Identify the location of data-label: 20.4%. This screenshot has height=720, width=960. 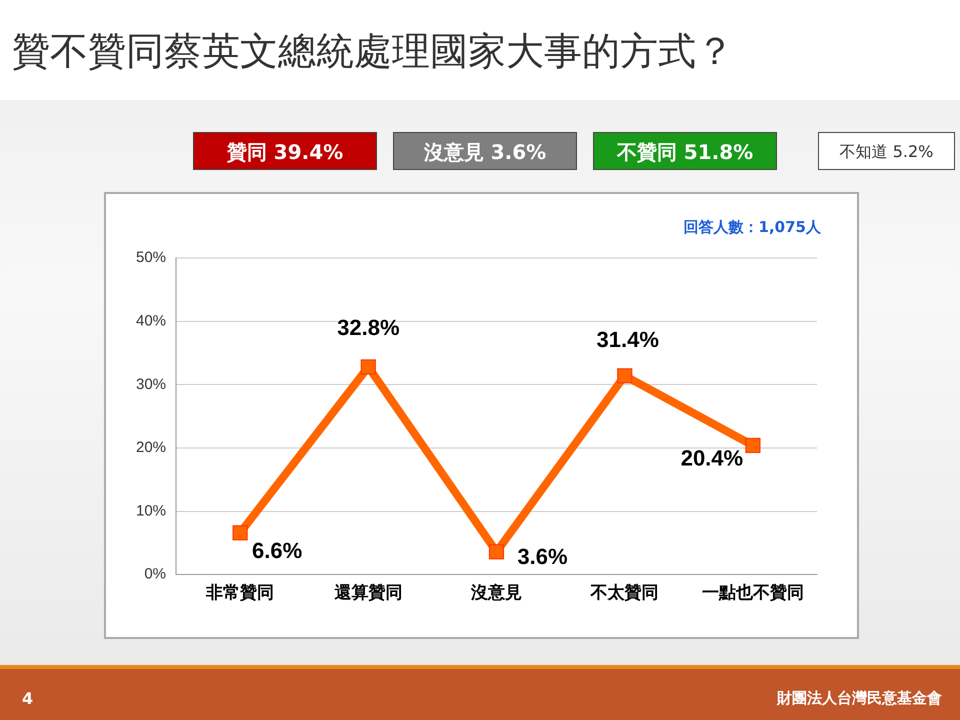
(712, 457).